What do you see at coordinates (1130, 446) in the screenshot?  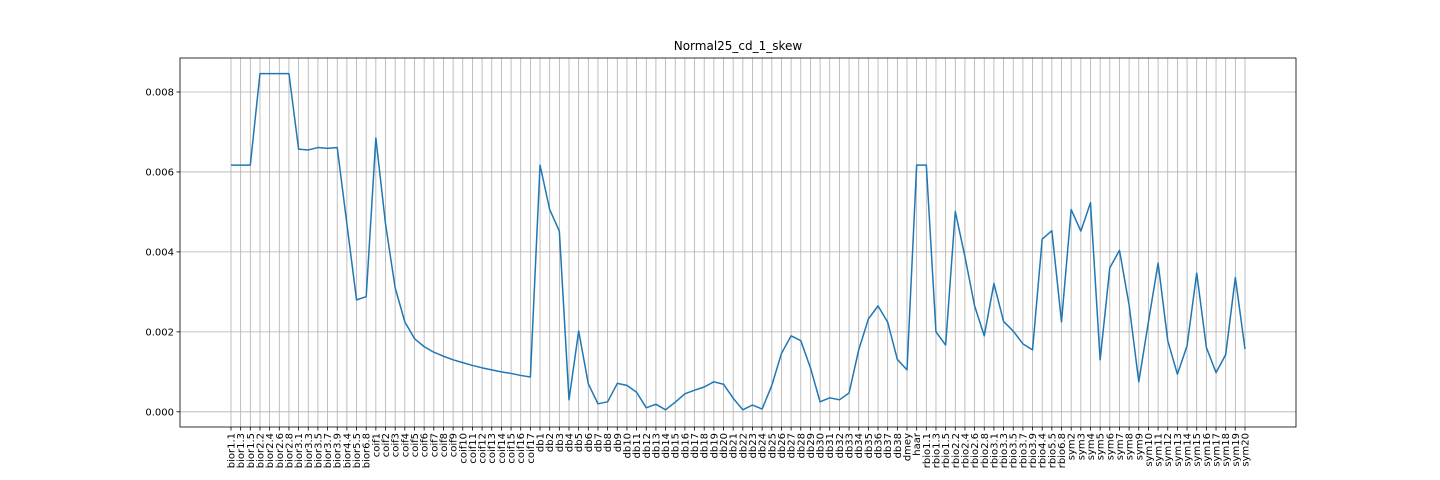 I see `x-tick-label: sym8` at bounding box center [1130, 446].